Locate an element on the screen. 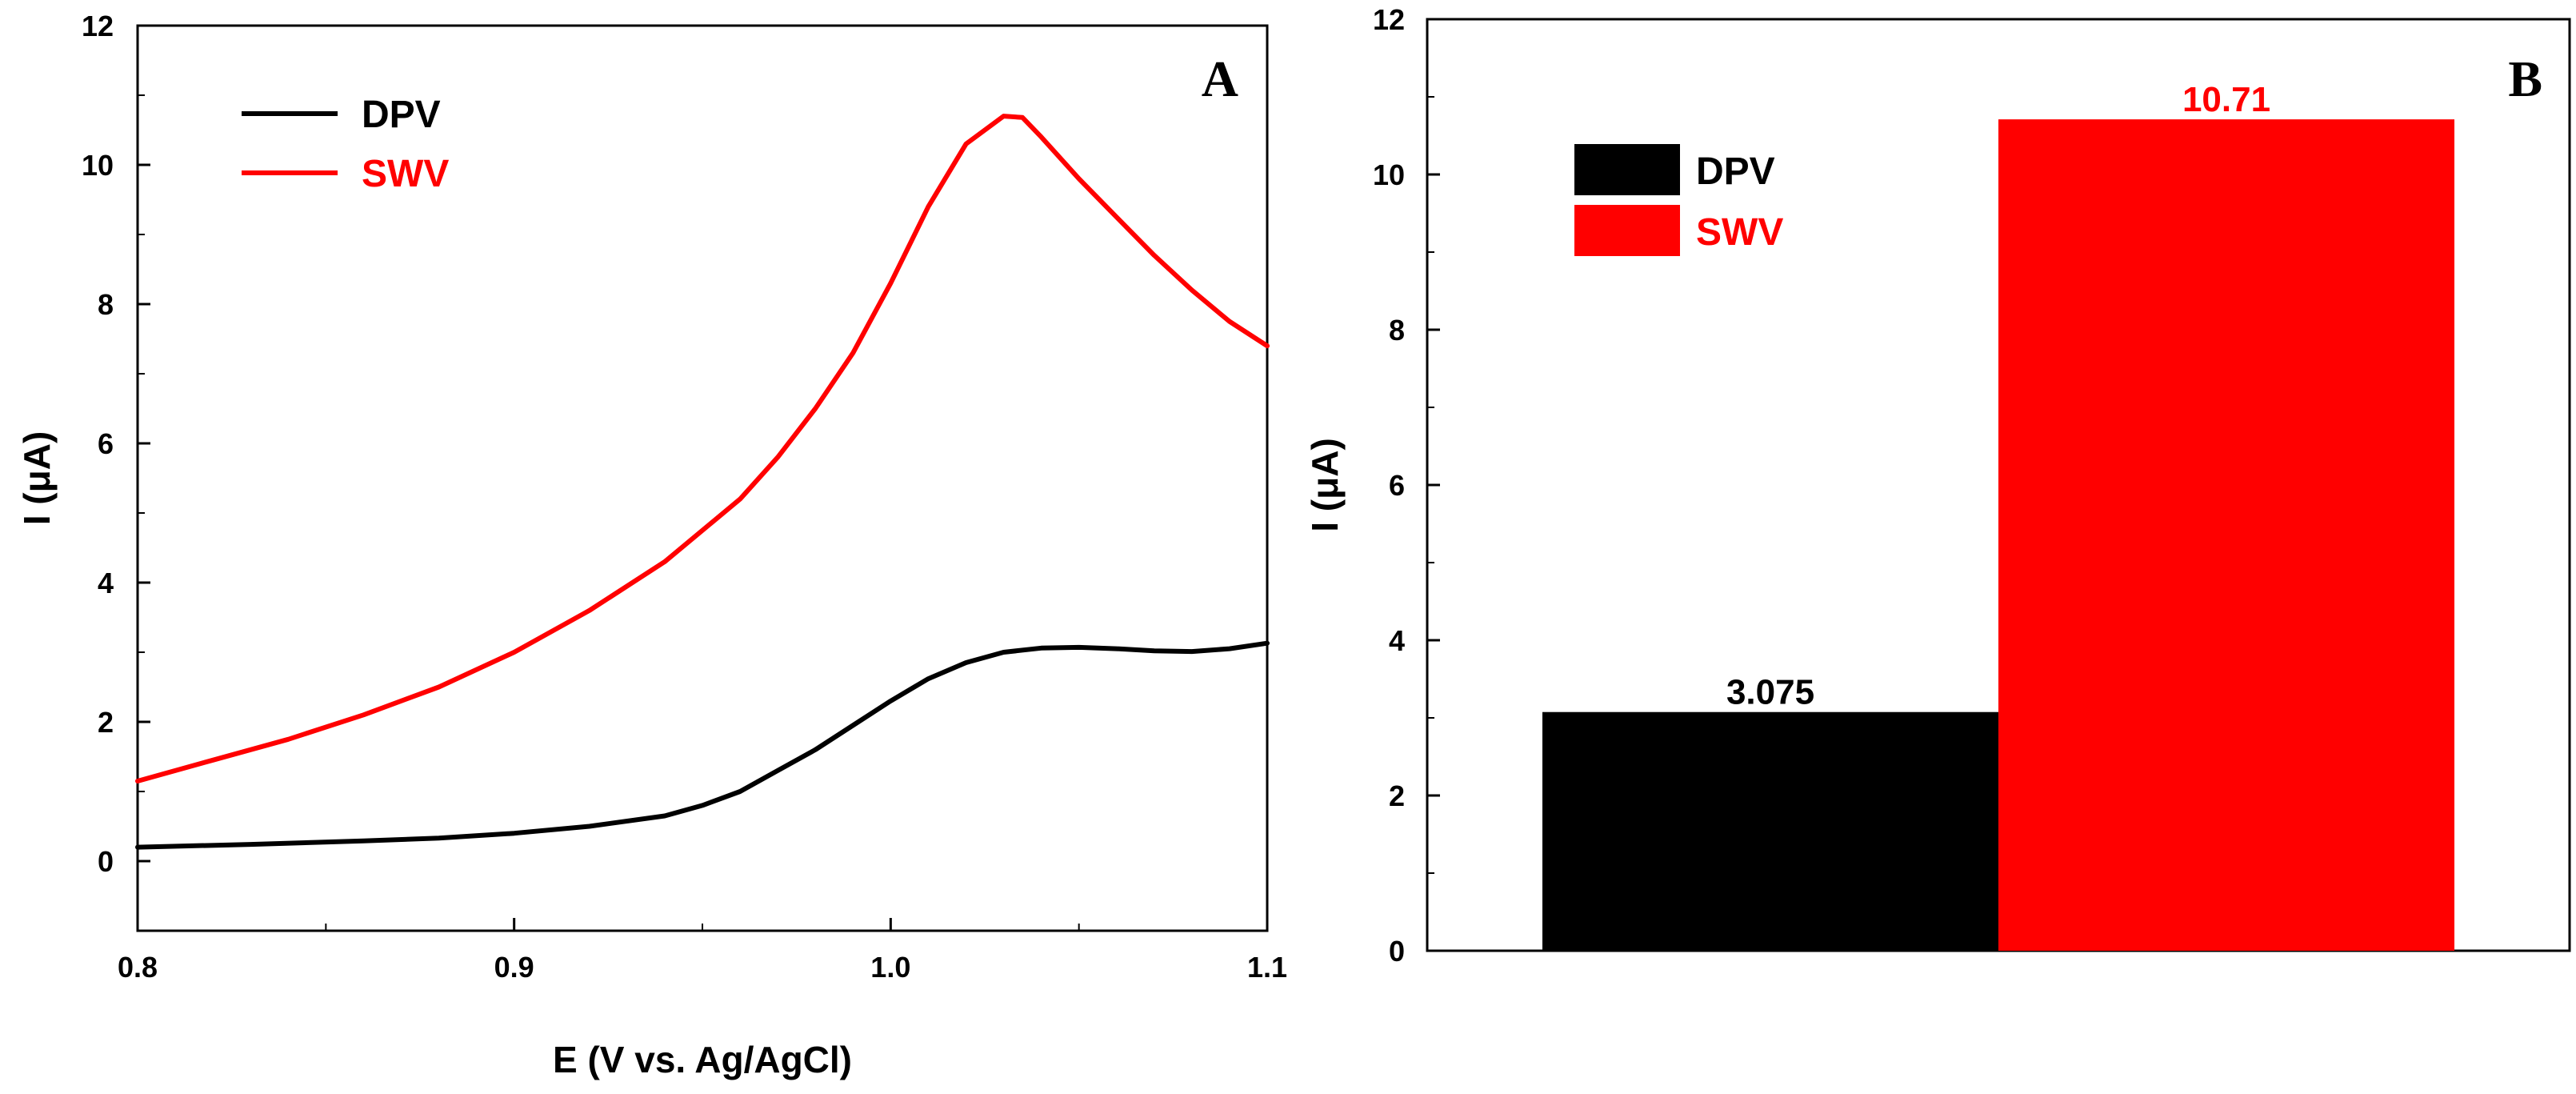 The height and width of the screenshot is (1094, 2576). legend-swatch-swv is located at coordinates (1627, 231).